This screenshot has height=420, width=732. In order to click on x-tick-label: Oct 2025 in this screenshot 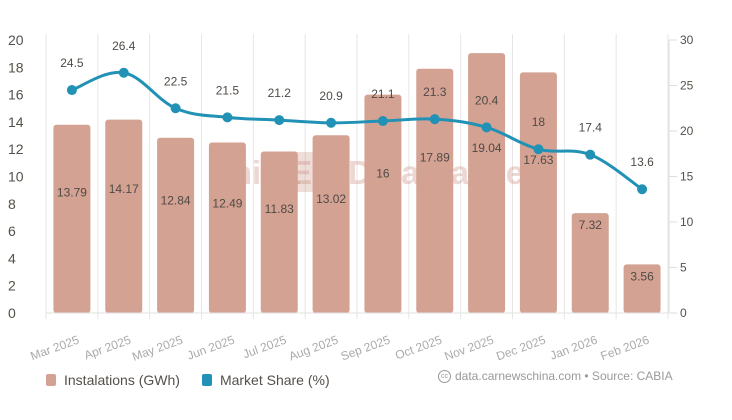, I will do `click(418, 348)`.